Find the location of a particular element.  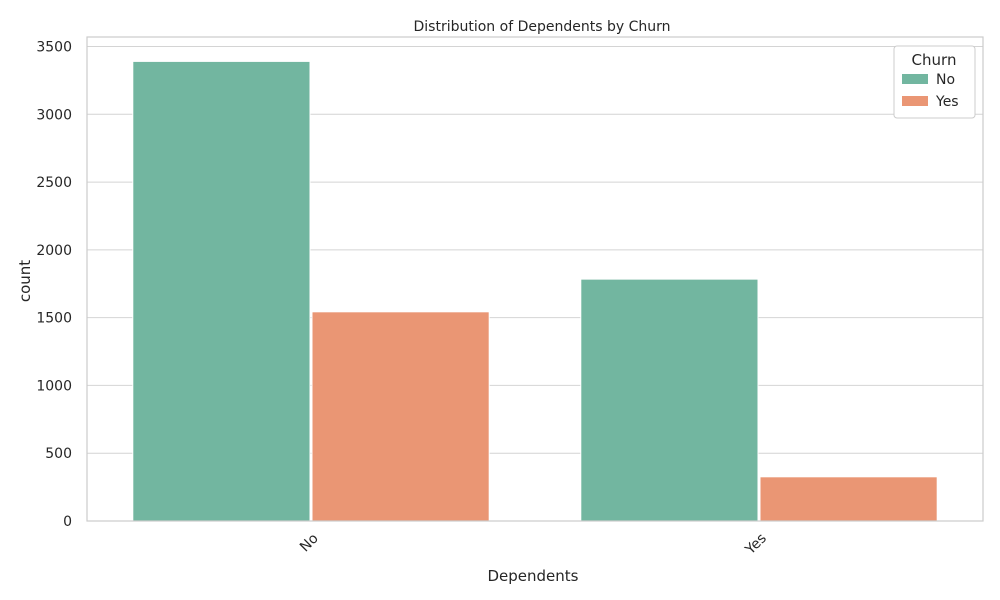

y-tick-label: 0 is located at coordinates (67, 522).